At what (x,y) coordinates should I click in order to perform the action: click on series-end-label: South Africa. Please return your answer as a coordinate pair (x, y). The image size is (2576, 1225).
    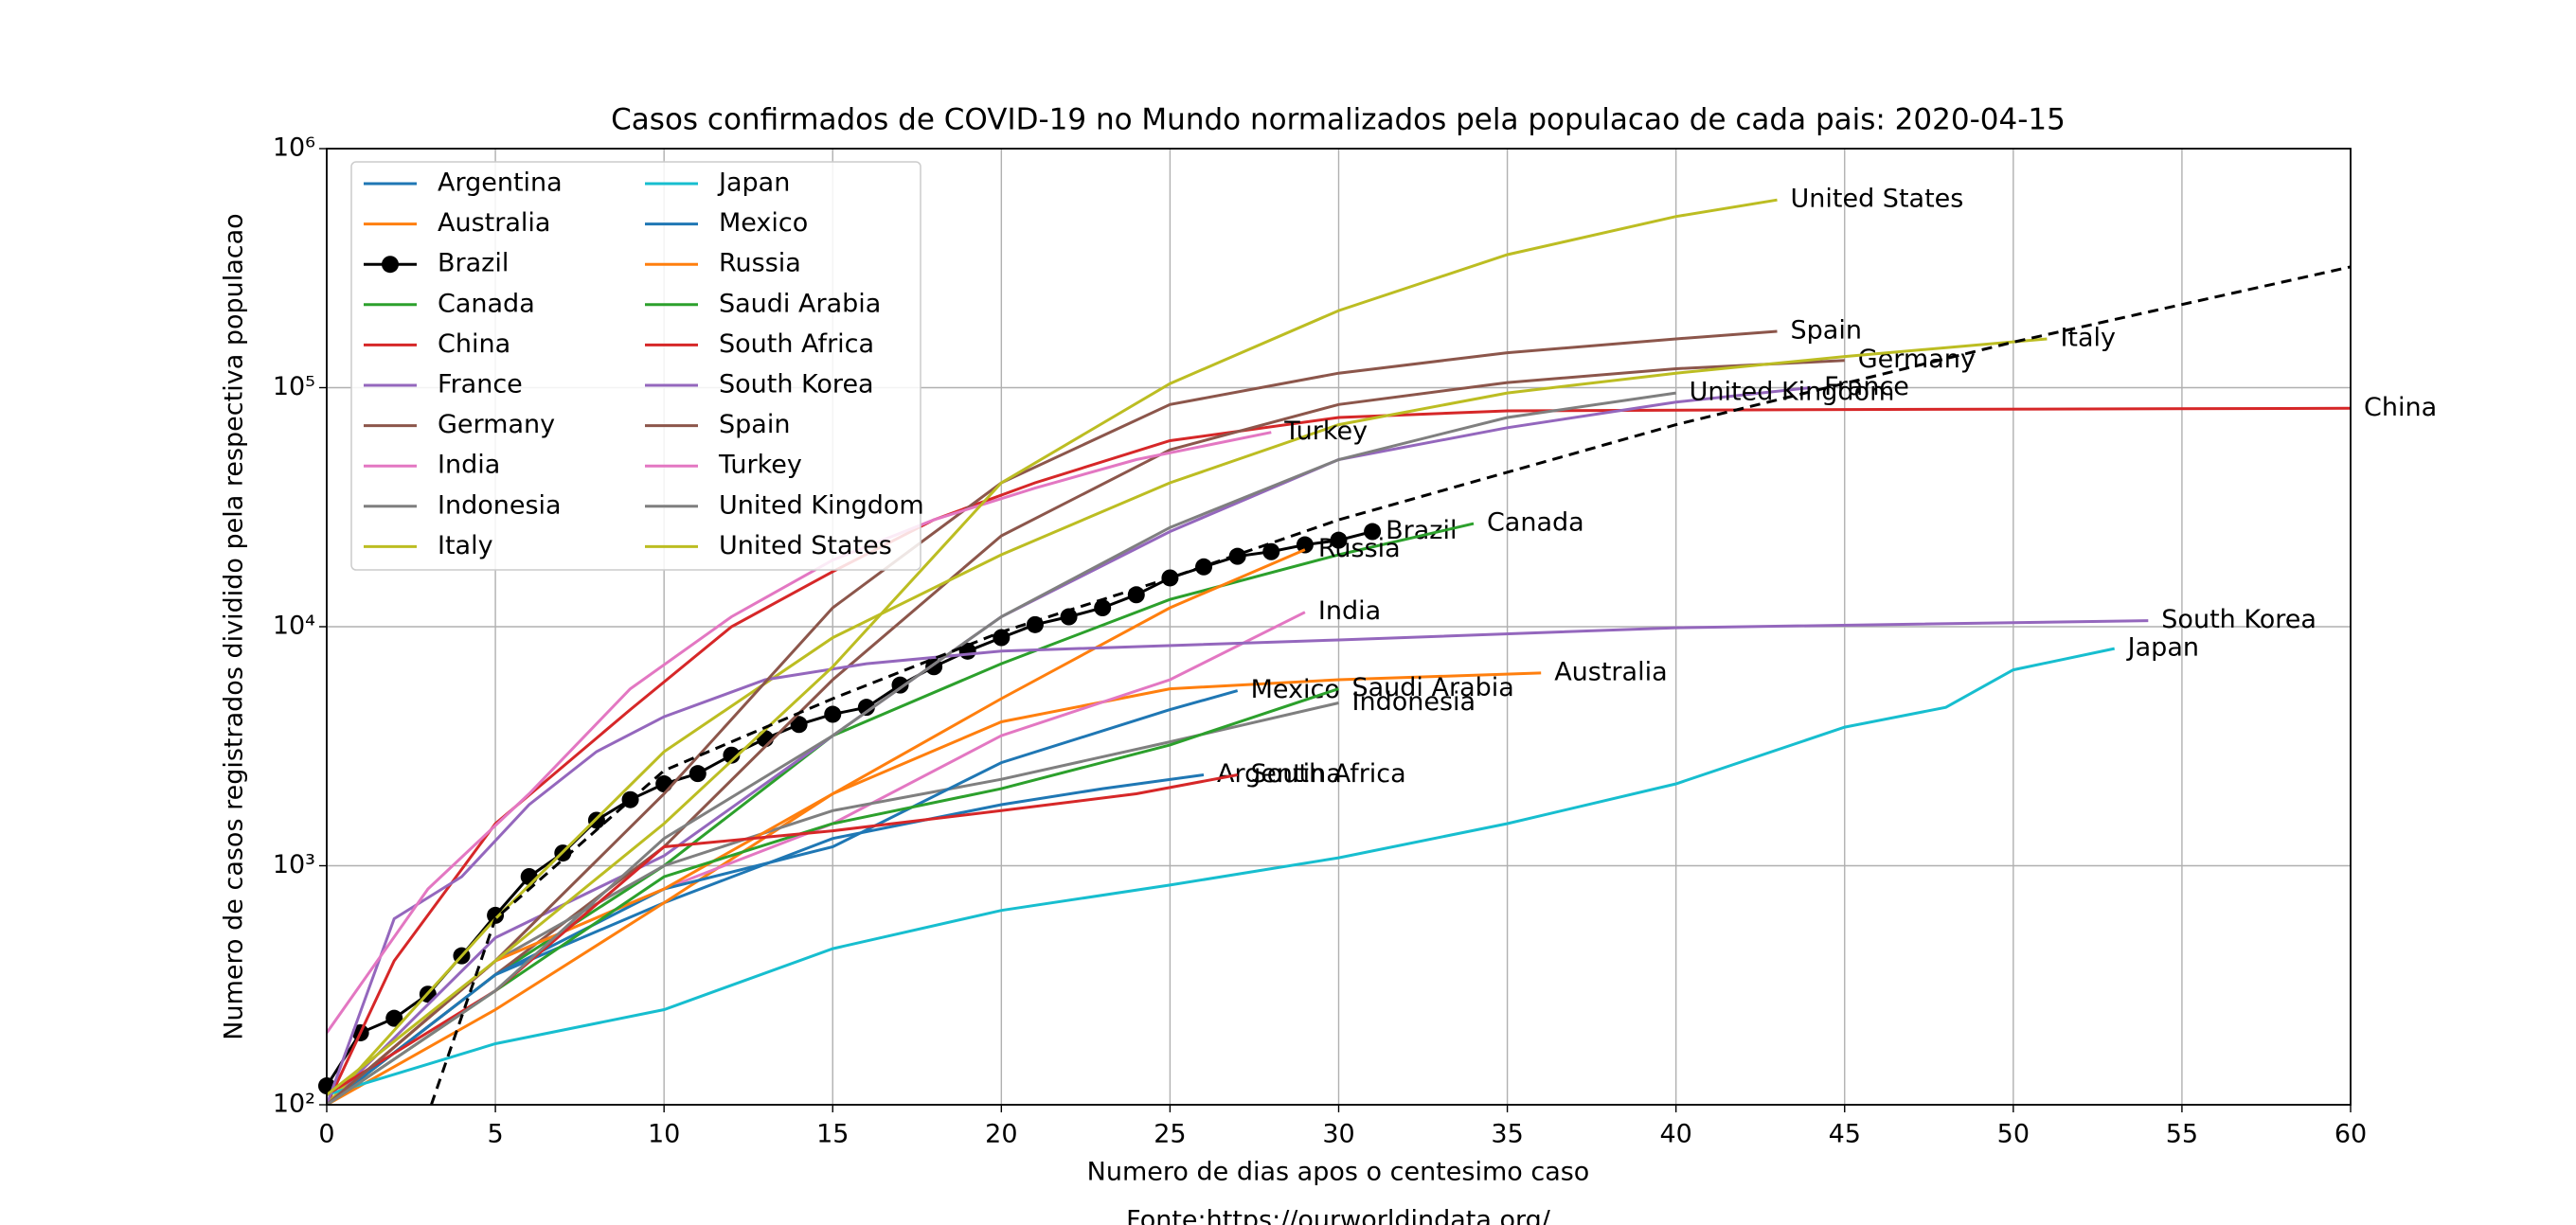
    Looking at the image, I should click on (1328, 774).